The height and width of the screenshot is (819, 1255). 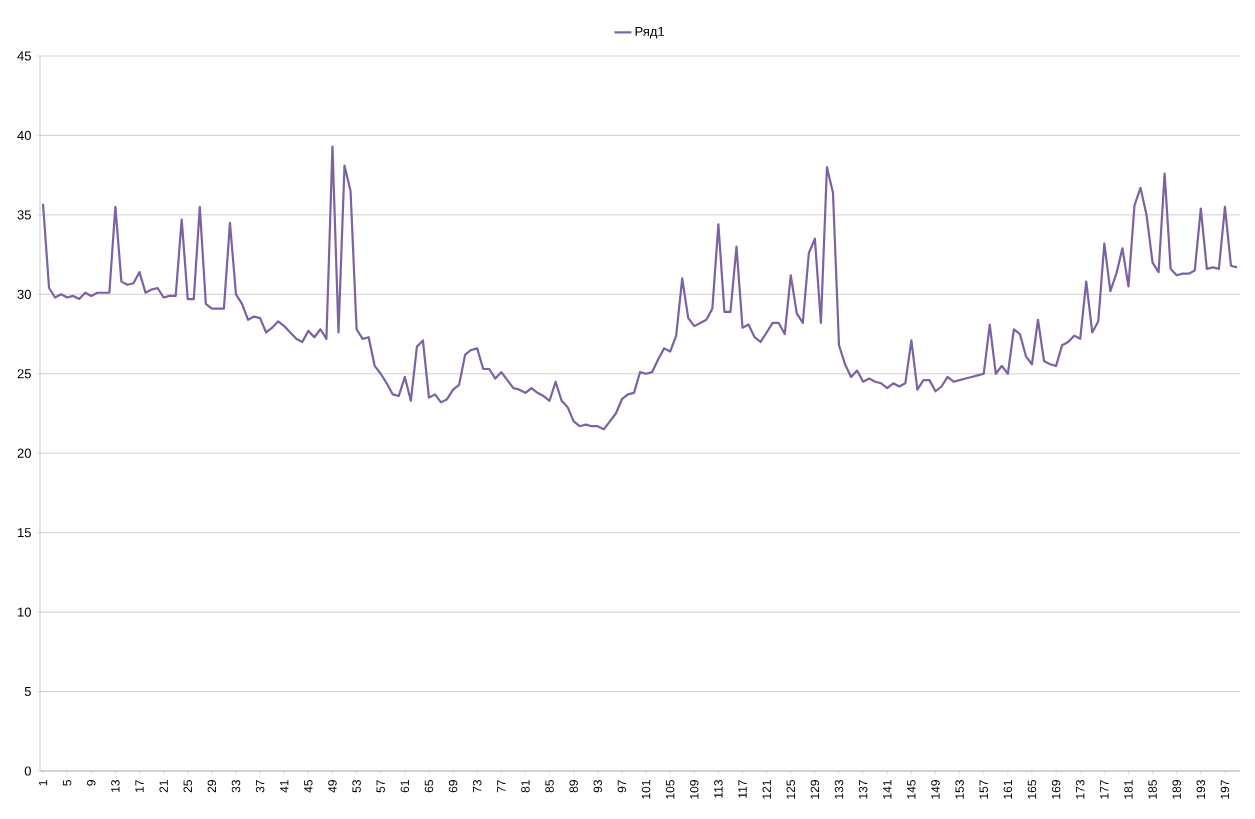 What do you see at coordinates (1032, 789) in the screenshot?
I see `x-tick-label: 165` at bounding box center [1032, 789].